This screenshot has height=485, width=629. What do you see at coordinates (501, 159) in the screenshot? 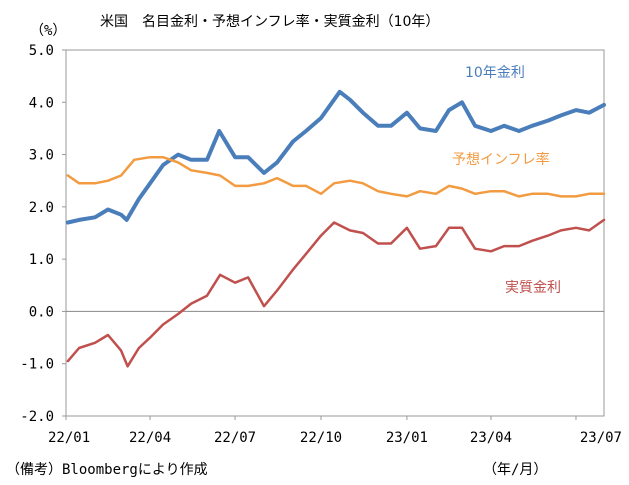
I see `series-label-inflation-expectation: 予想インフレ率` at bounding box center [501, 159].